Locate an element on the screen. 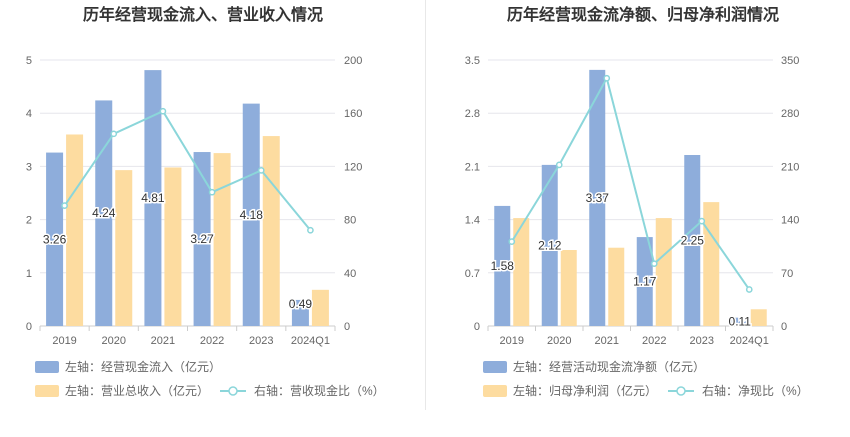 The height and width of the screenshot is (437, 850). y-left-tick-label: 0.7 is located at coordinates (472, 274).